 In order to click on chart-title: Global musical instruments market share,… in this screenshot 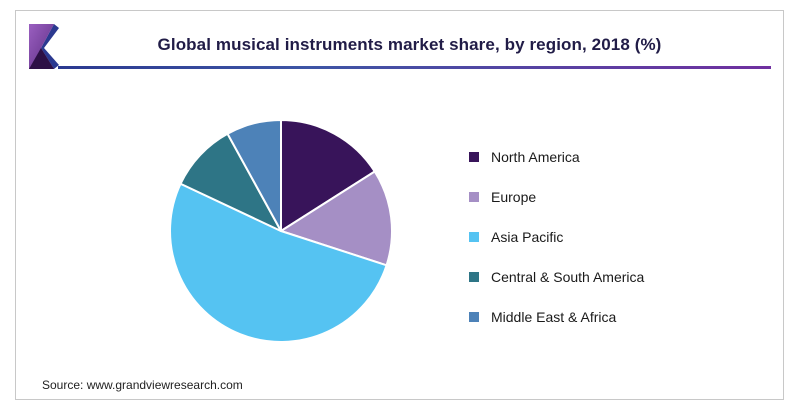, I will do `click(409, 44)`.